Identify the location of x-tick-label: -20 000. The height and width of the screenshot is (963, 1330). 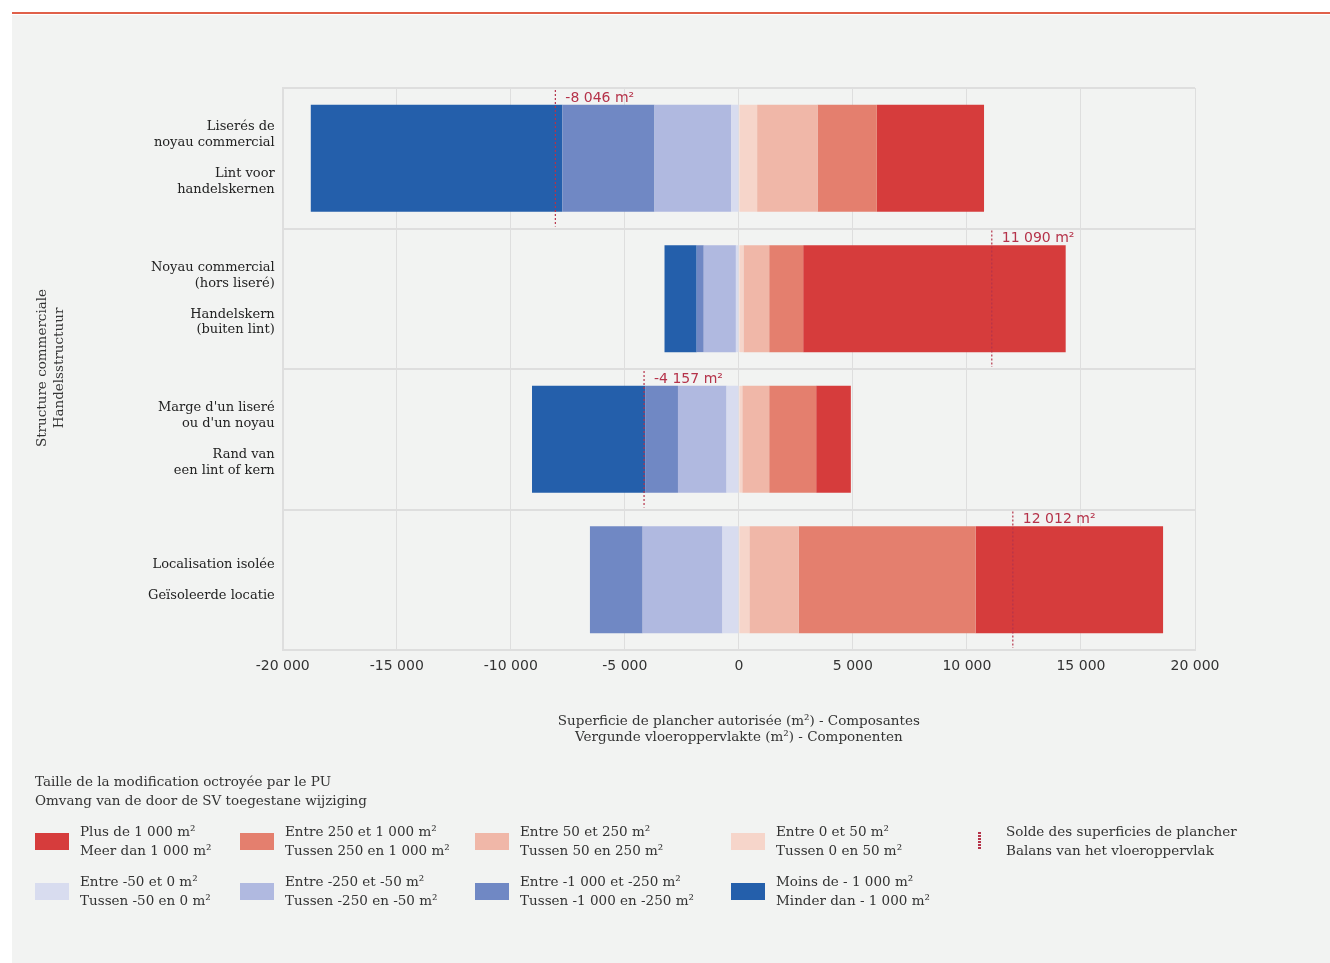
(282, 665).